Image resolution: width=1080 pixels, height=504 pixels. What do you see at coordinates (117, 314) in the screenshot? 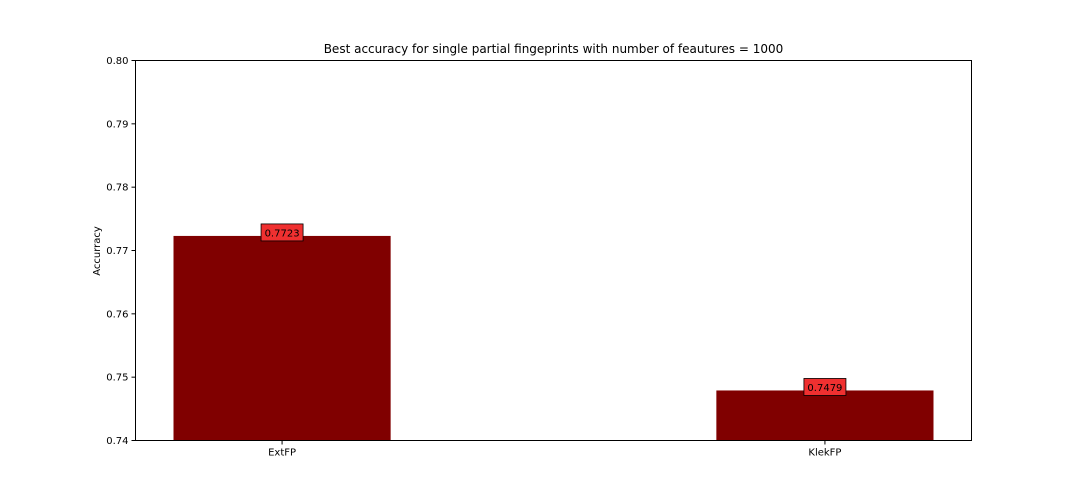
I see `y-tick-label: 0.76` at bounding box center [117, 314].